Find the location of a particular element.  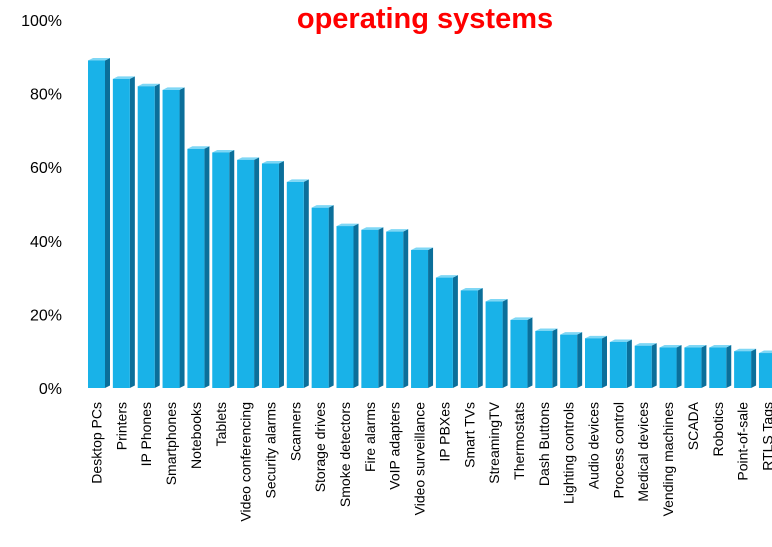

x-tick-label: Security alarms is located at coordinates (270, 450).